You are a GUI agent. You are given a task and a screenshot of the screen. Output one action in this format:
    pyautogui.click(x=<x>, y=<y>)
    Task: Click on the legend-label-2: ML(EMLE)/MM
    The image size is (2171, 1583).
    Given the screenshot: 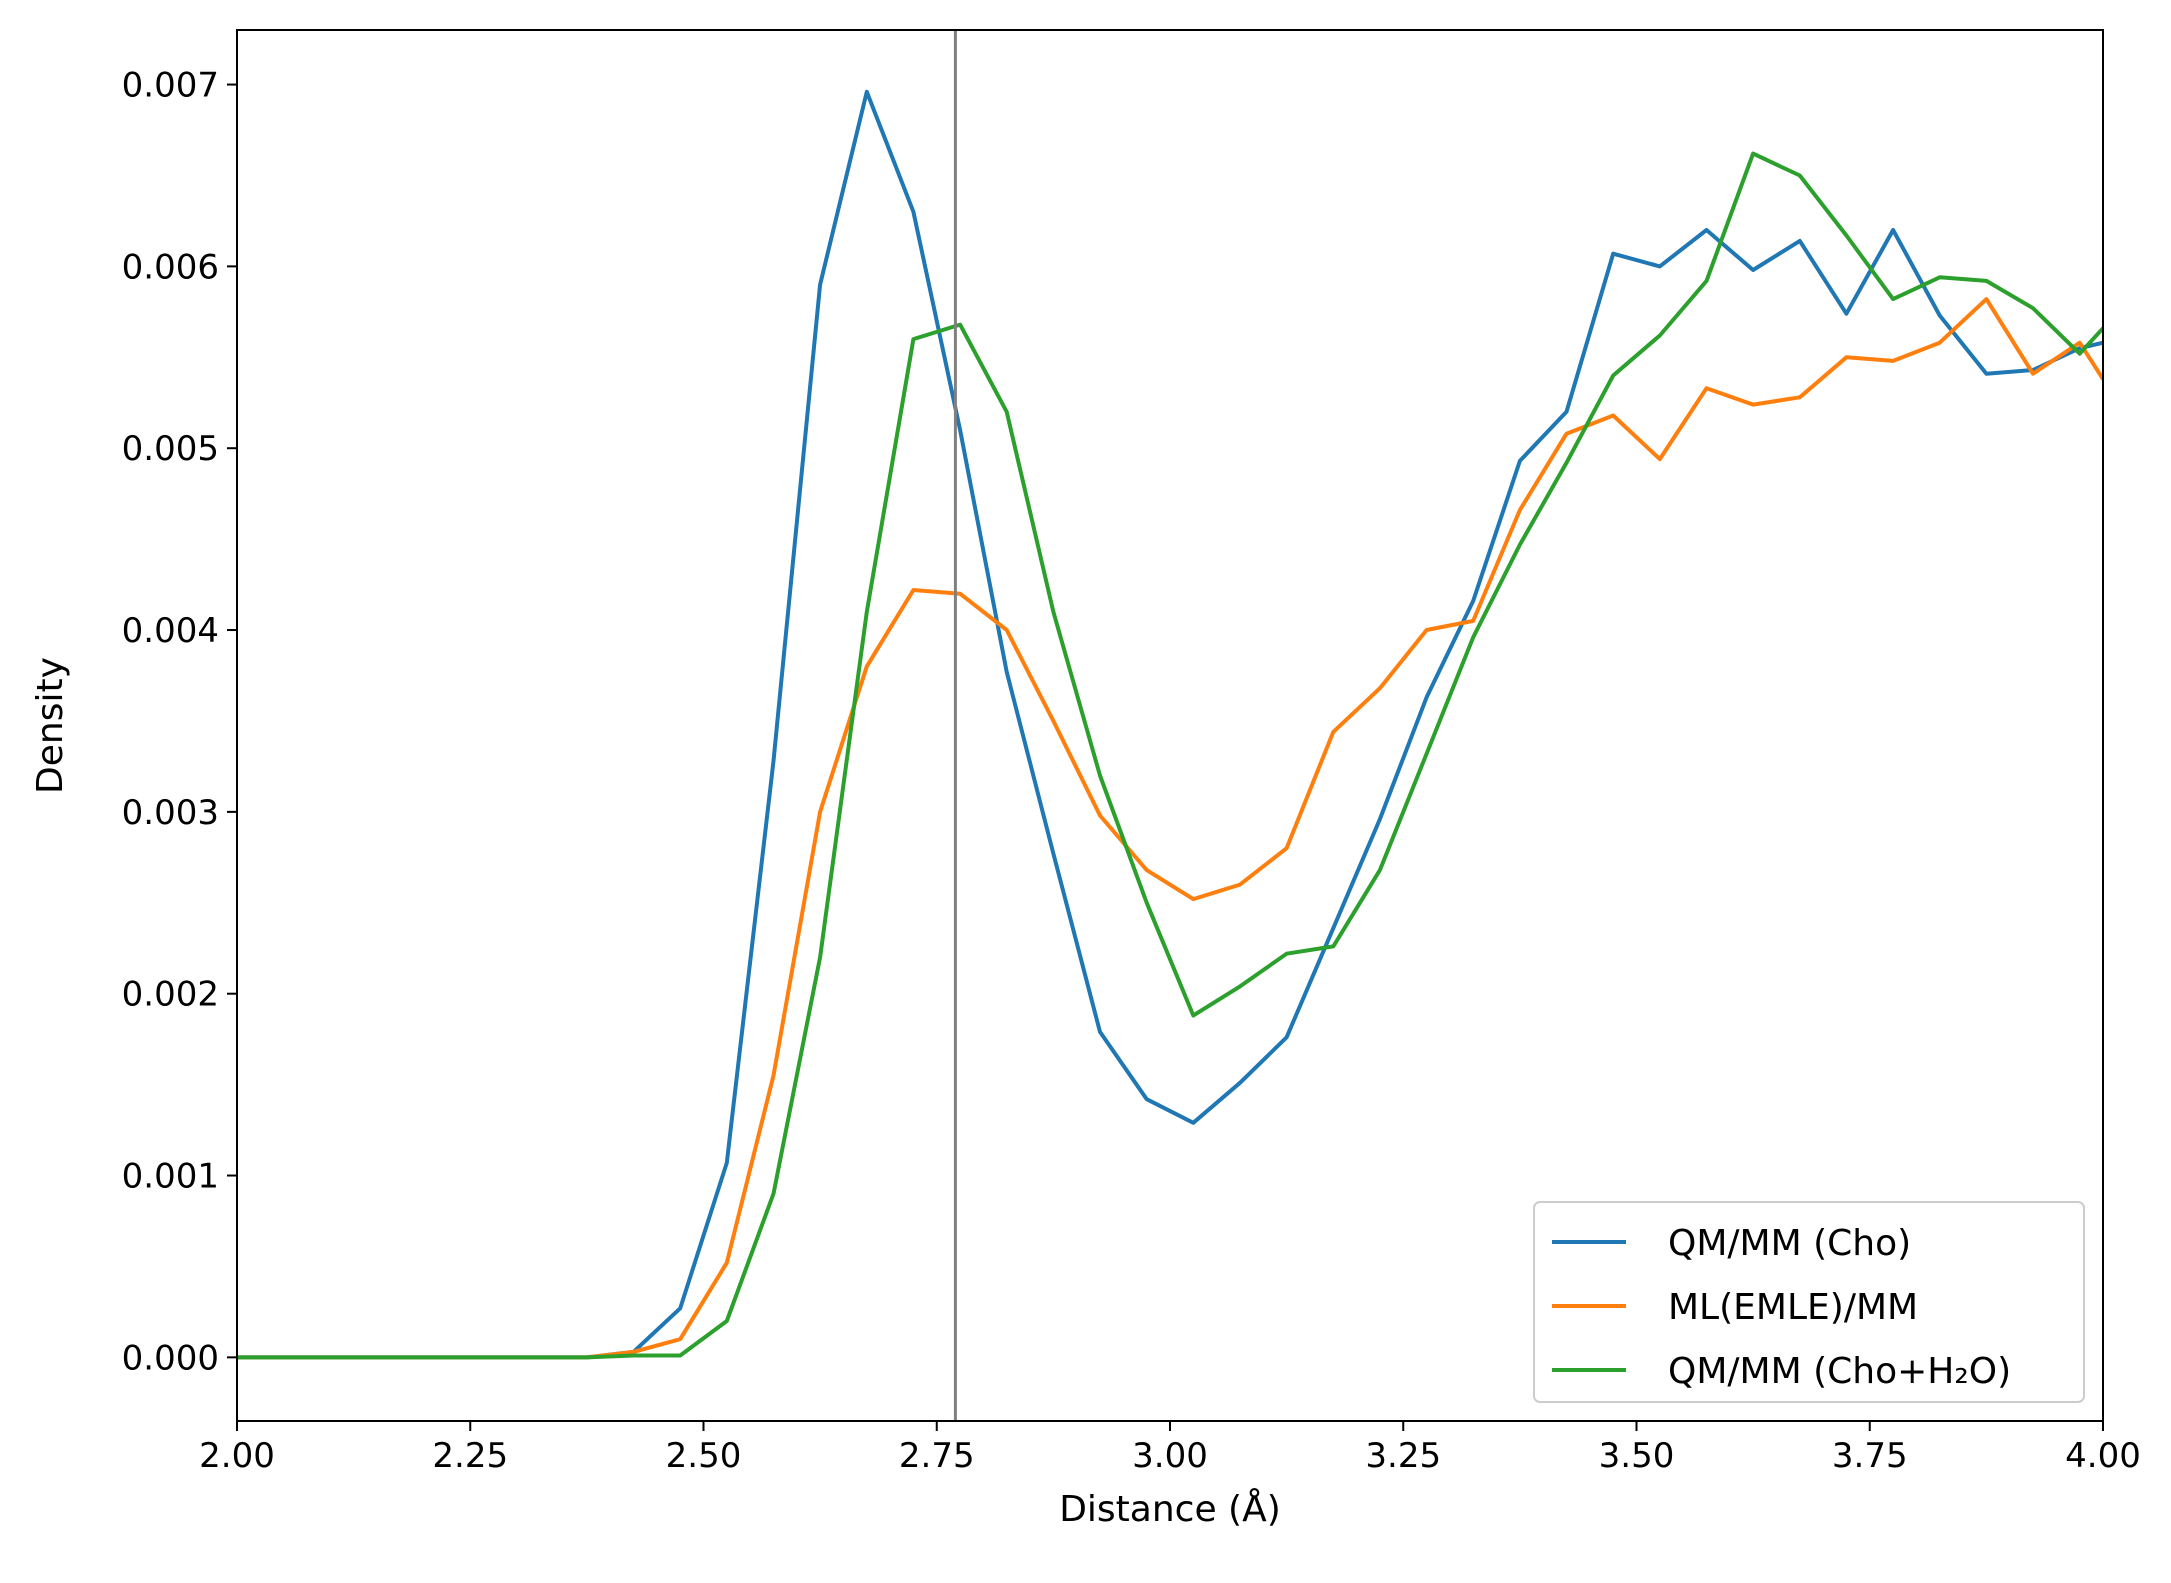 What is the action you would take?
    pyautogui.click(x=1793, y=1307)
    